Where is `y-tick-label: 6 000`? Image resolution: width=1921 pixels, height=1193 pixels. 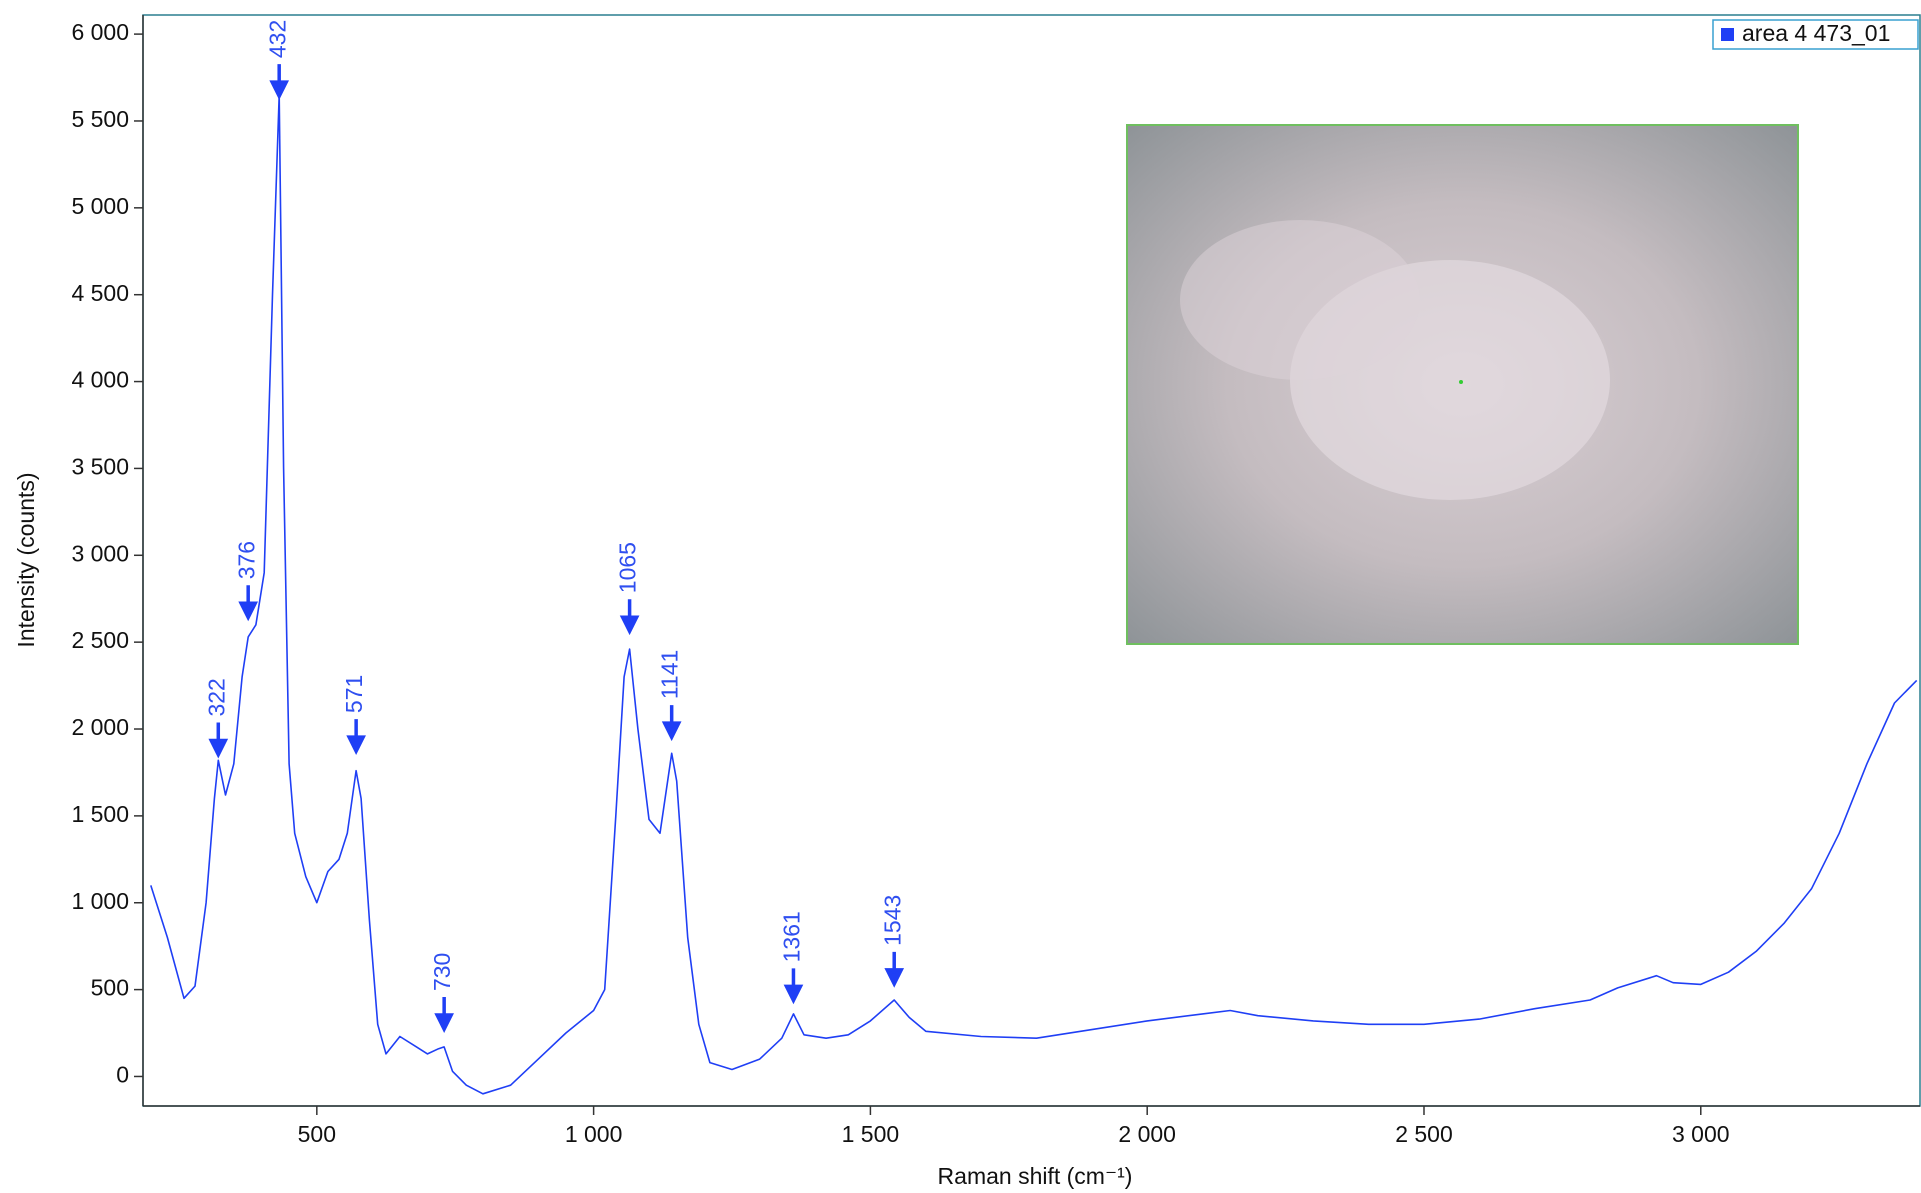
y-tick-label: 6 000 is located at coordinates (100, 32).